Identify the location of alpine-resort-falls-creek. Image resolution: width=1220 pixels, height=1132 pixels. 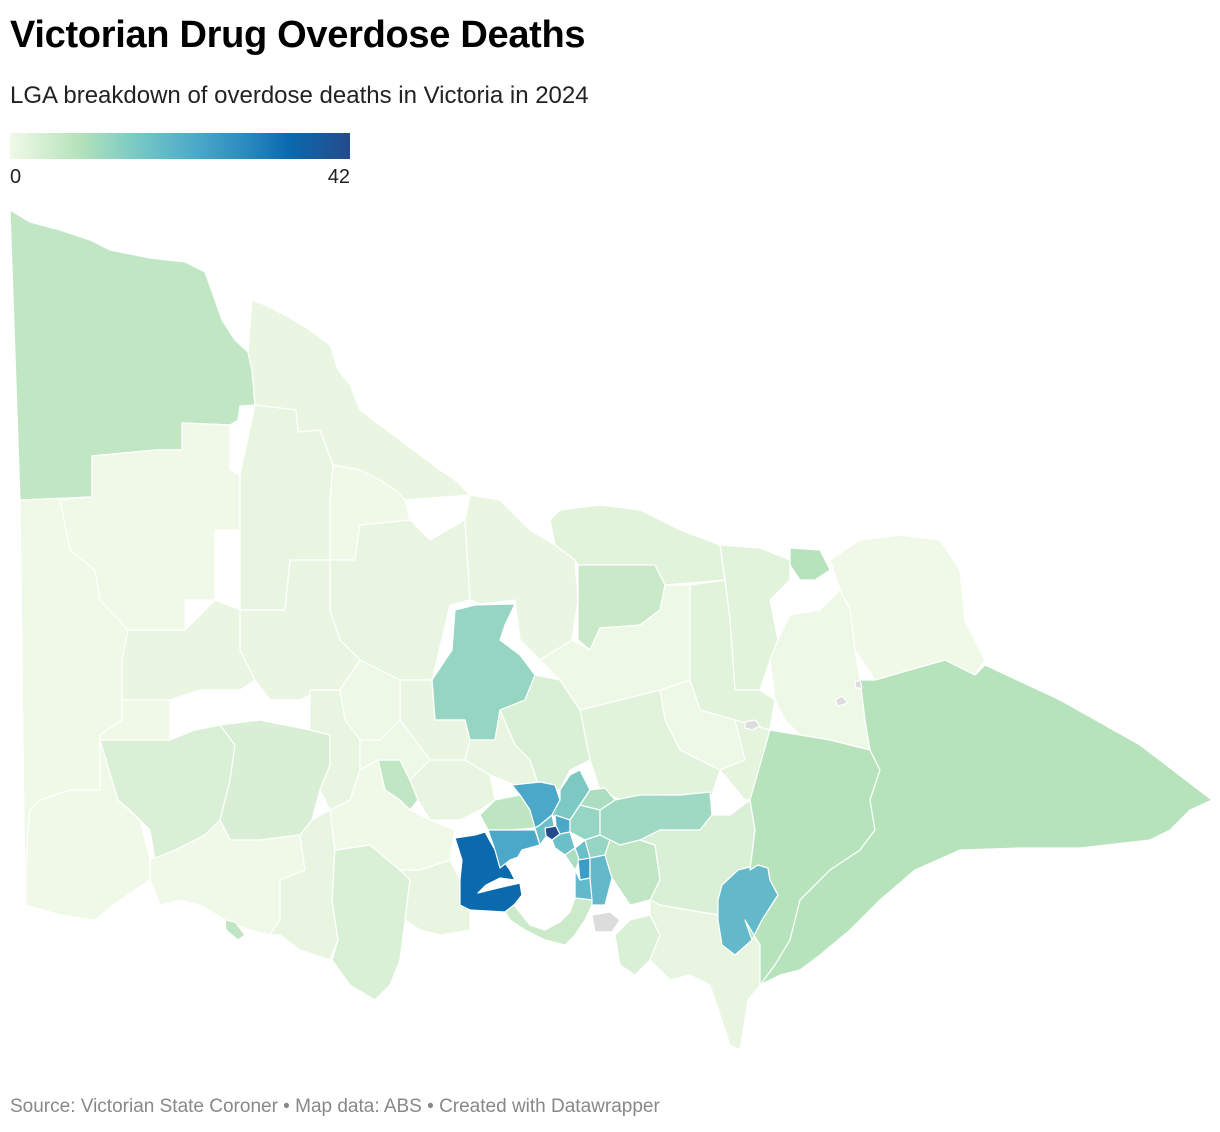
(841, 701).